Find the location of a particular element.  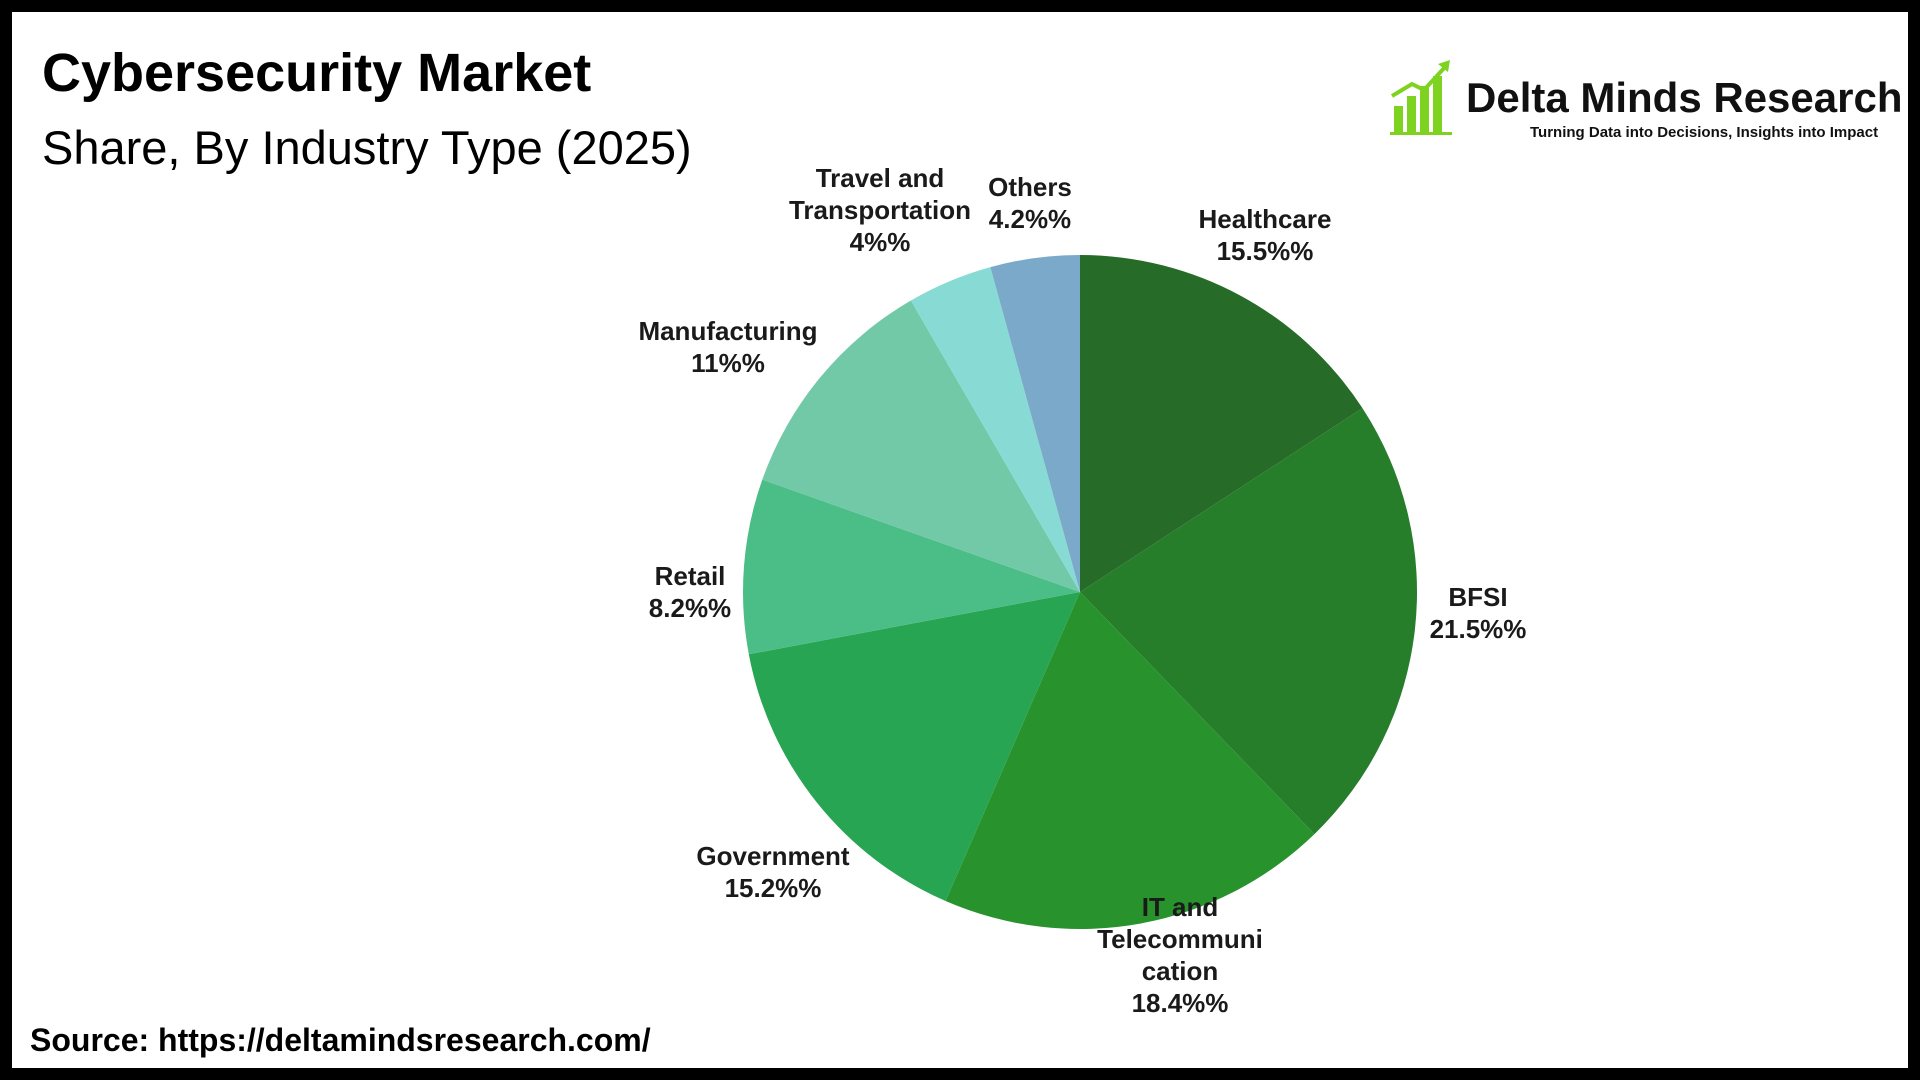

pie-slice-government is located at coordinates (914, 747).